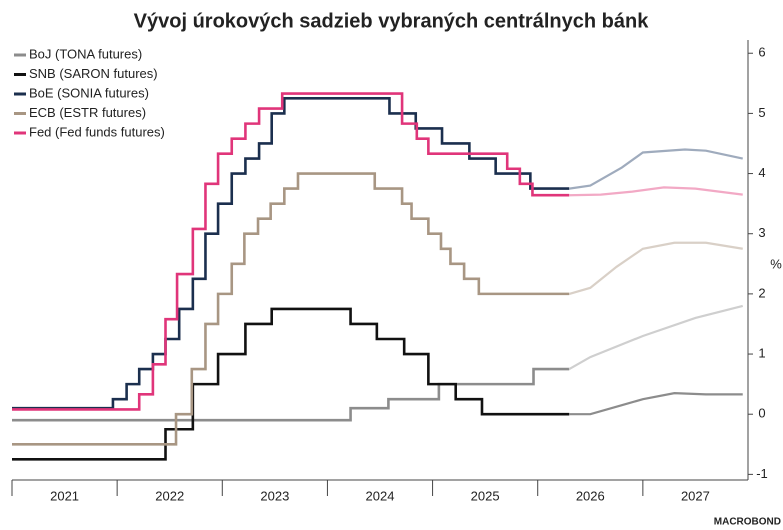 The height and width of the screenshot is (530, 783). What do you see at coordinates (380, 495) in the screenshot?
I see `x-tick-label: 2024` at bounding box center [380, 495].